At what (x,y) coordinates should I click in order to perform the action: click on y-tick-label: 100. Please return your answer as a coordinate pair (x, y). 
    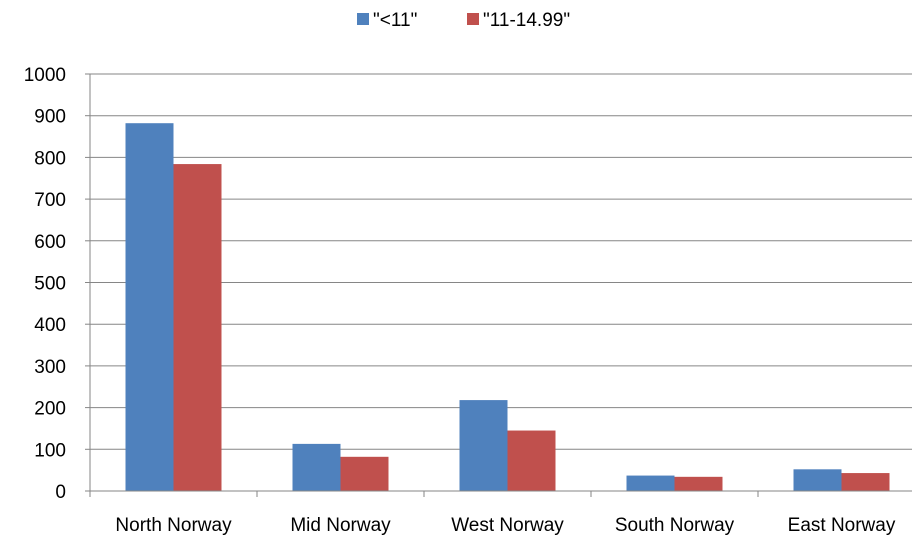
    Looking at the image, I should click on (50, 450).